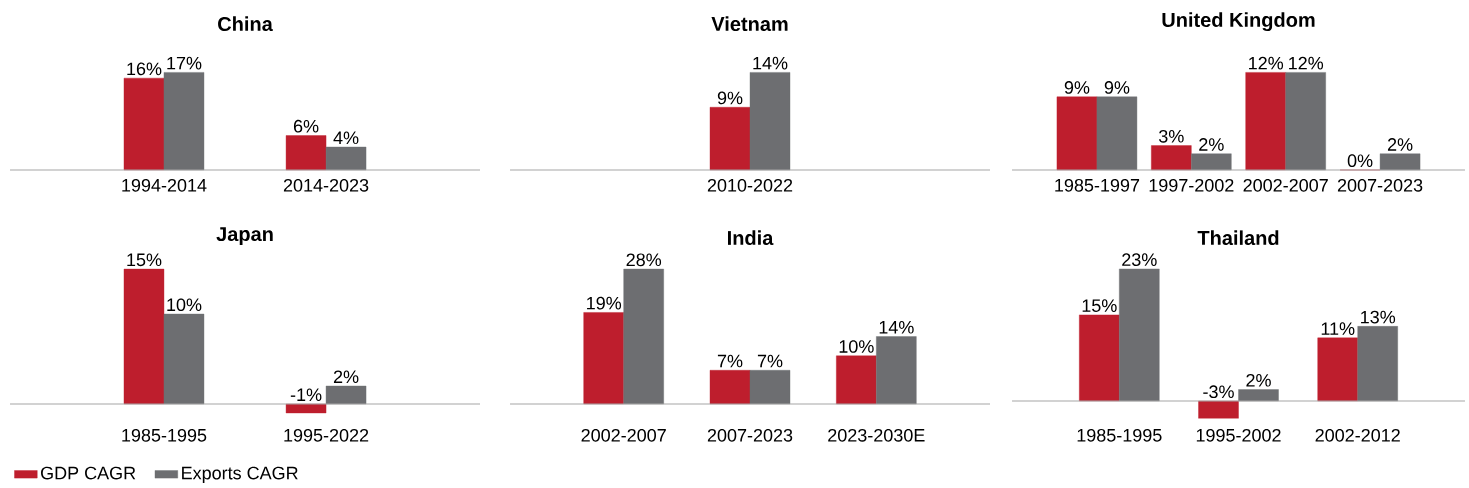 Image resolution: width=1469 pixels, height=488 pixels. What do you see at coordinates (346, 138) in the screenshot?
I see `data-label: 4%` at bounding box center [346, 138].